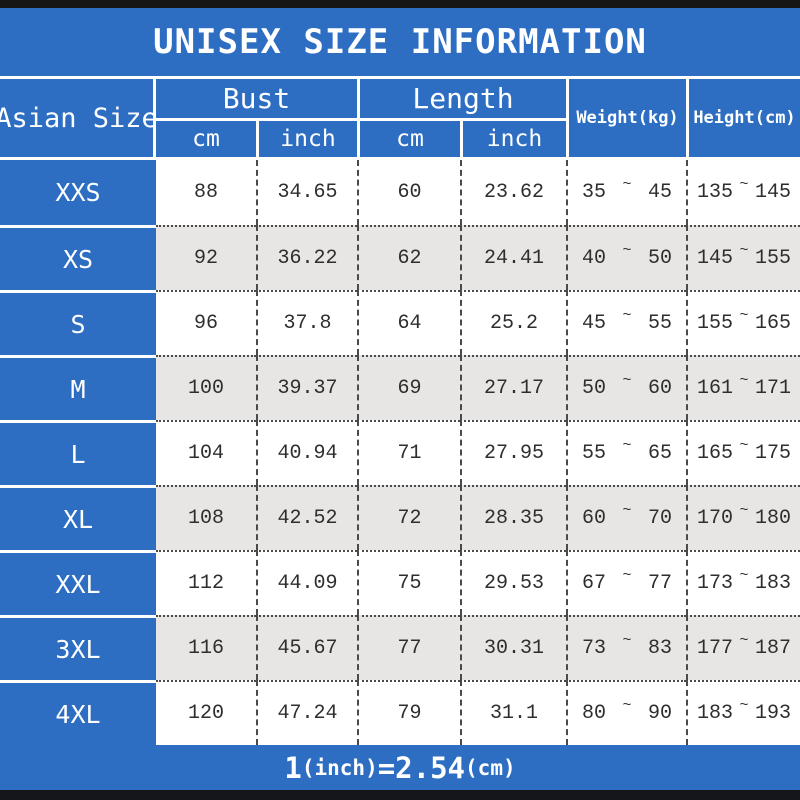 This screenshot has height=800, width=800. Describe the element at coordinates (408, 139) in the screenshot. I see `subheader-length-cm: cm` at that location.